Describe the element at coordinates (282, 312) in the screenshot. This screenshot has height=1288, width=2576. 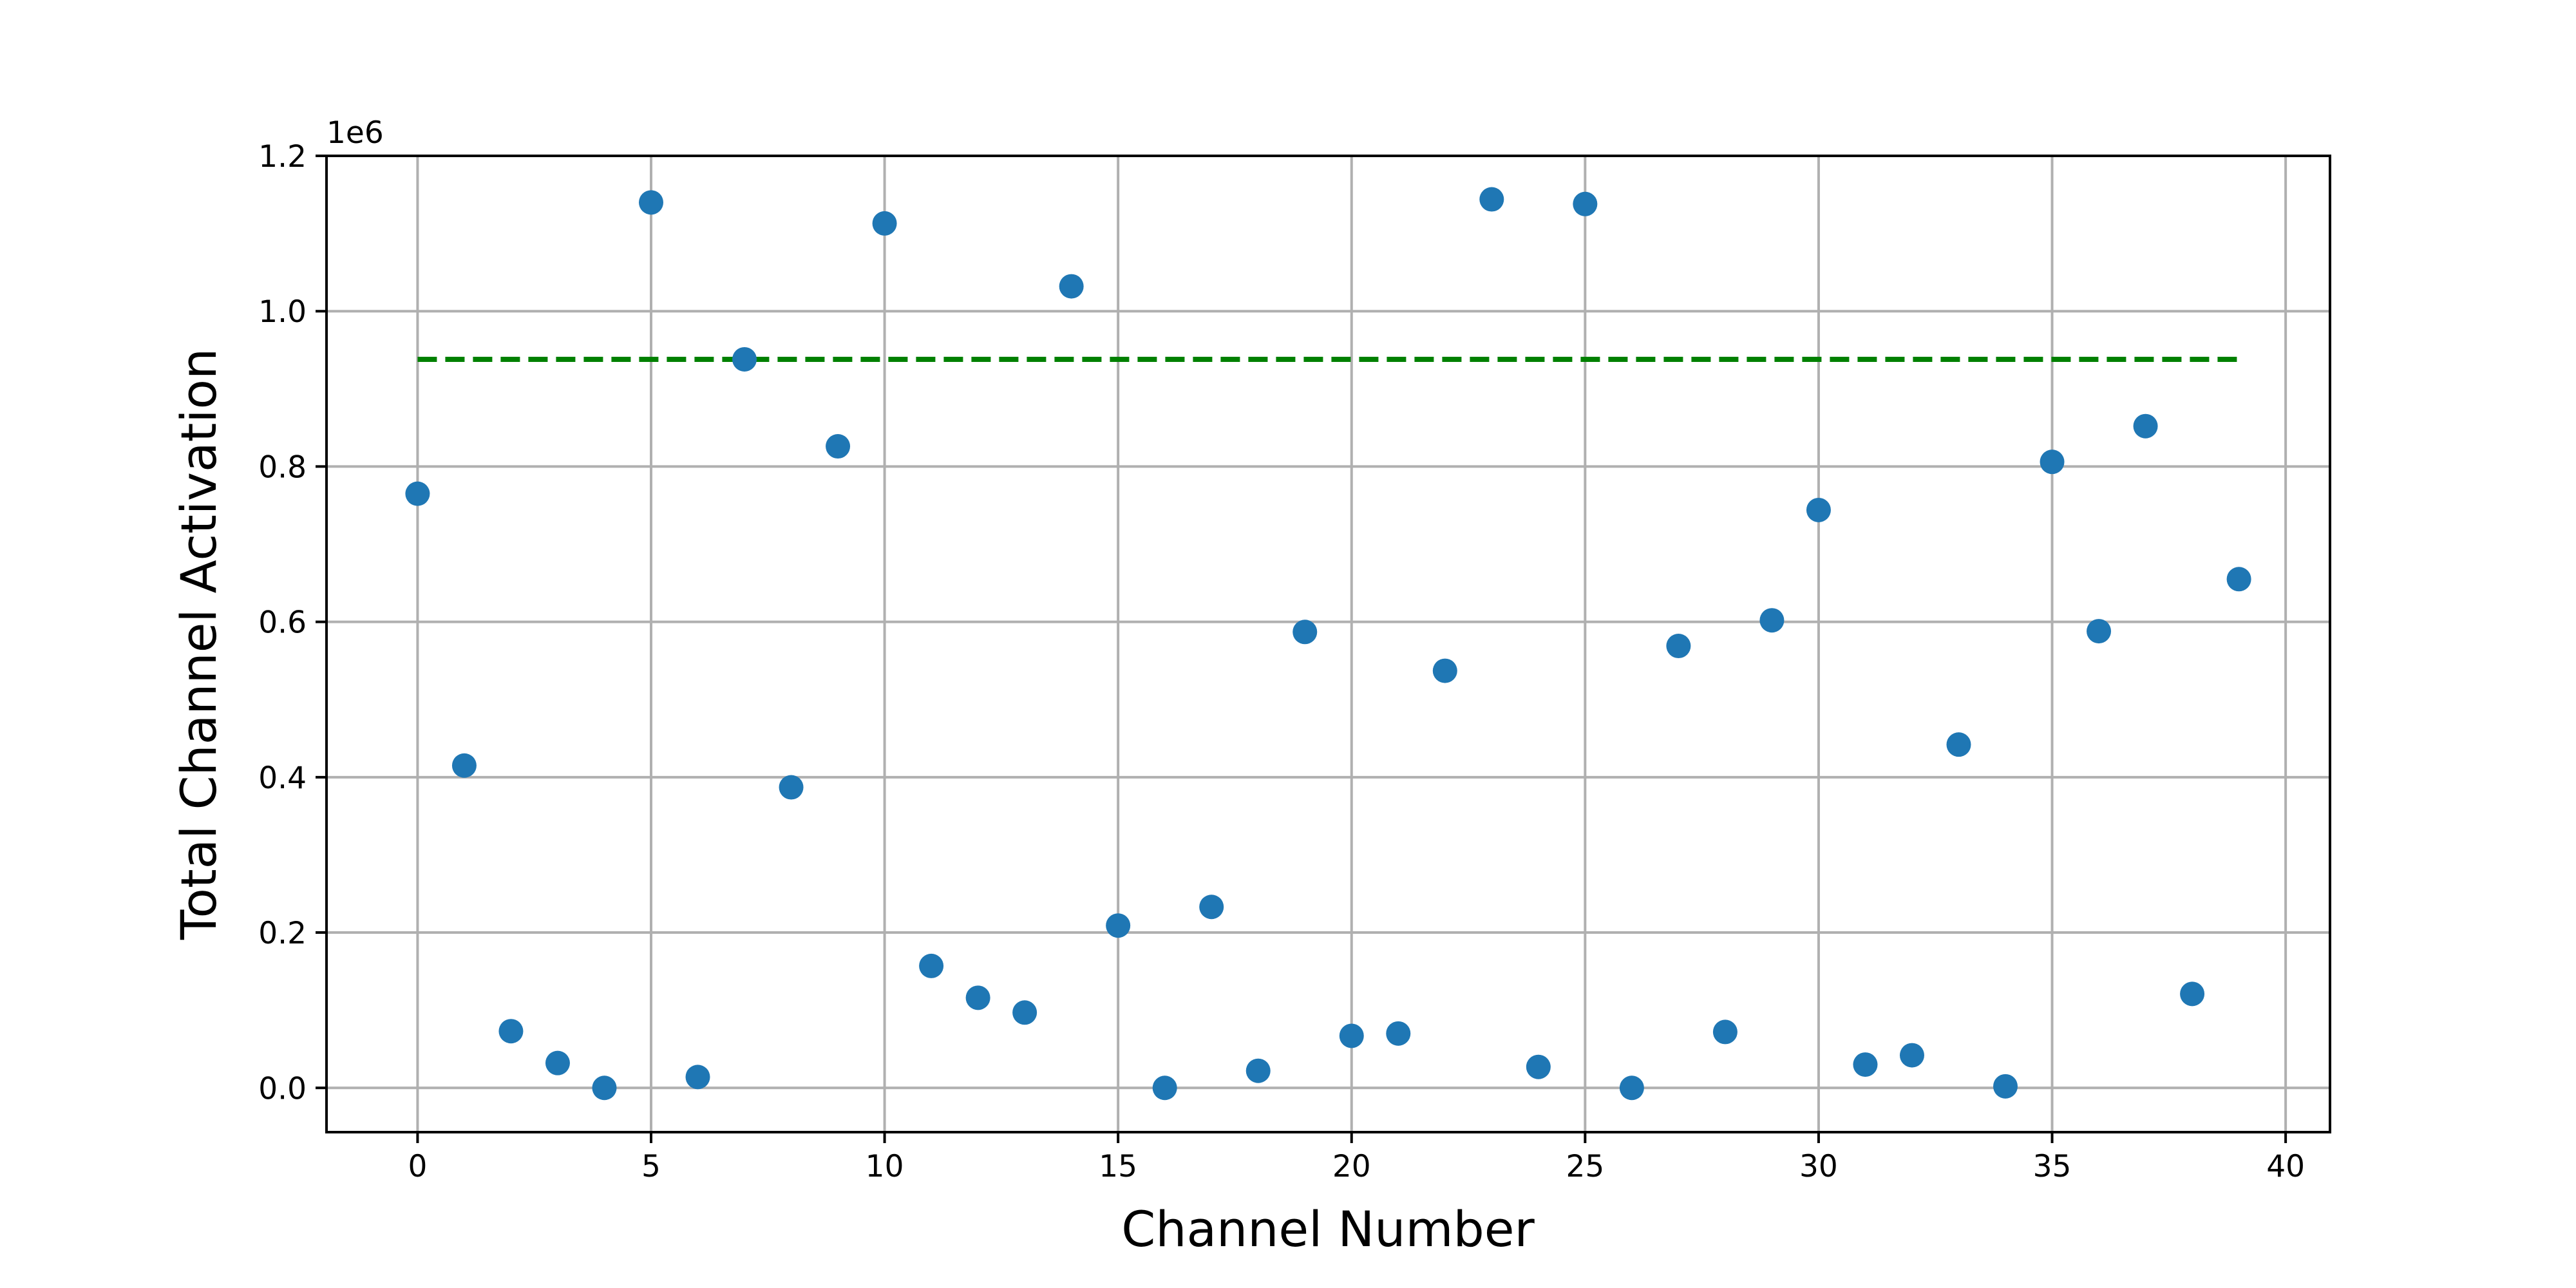
I see `y-tick-label: 1.0` at that location.